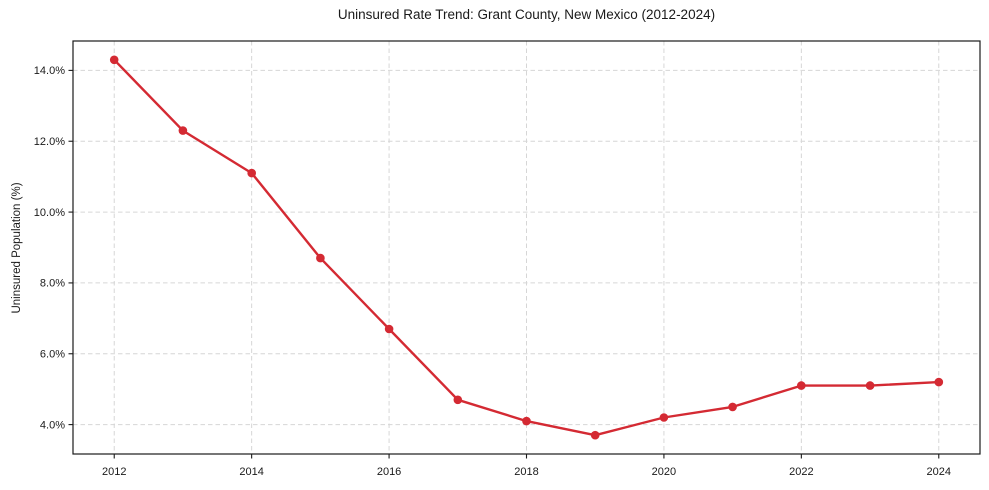 This screenshot has width=989, height=490. I want to click on x-tick-label: 2018, so click(526, 472).